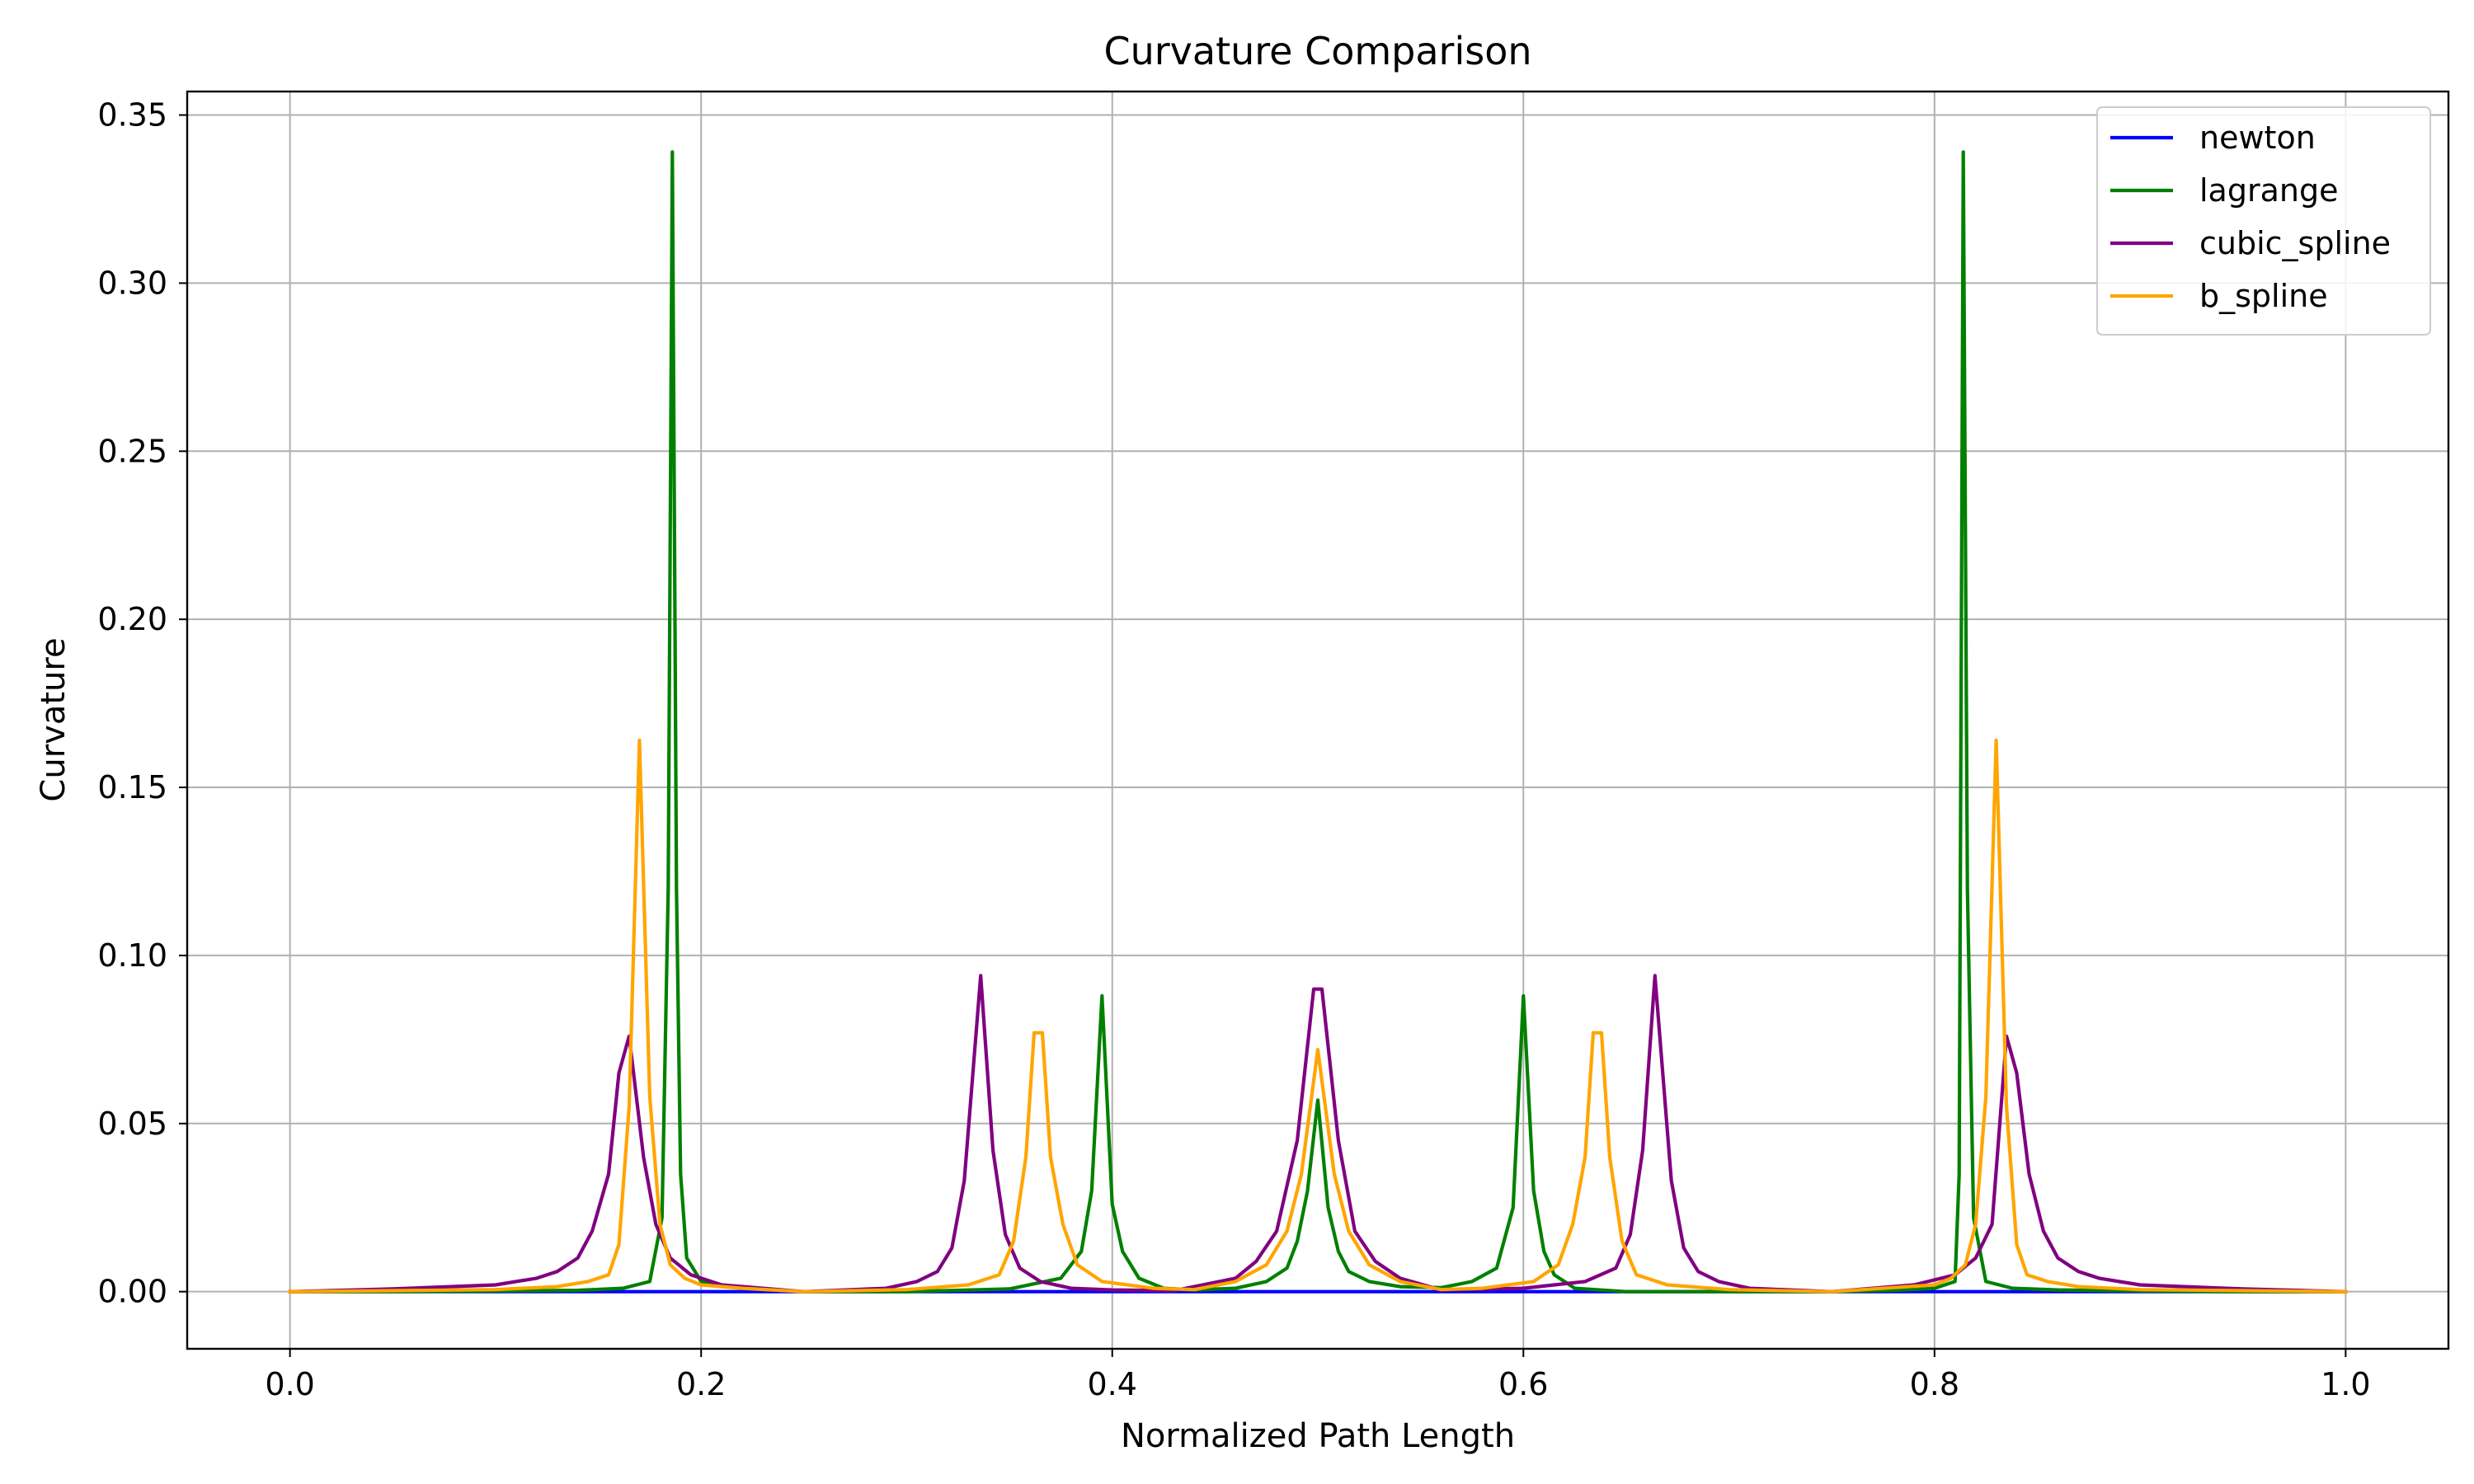  What do you see at coordinates (2263, 296) in the screenshot?
I see `legend-label: b_spline` at bounding box center [2263, 296].